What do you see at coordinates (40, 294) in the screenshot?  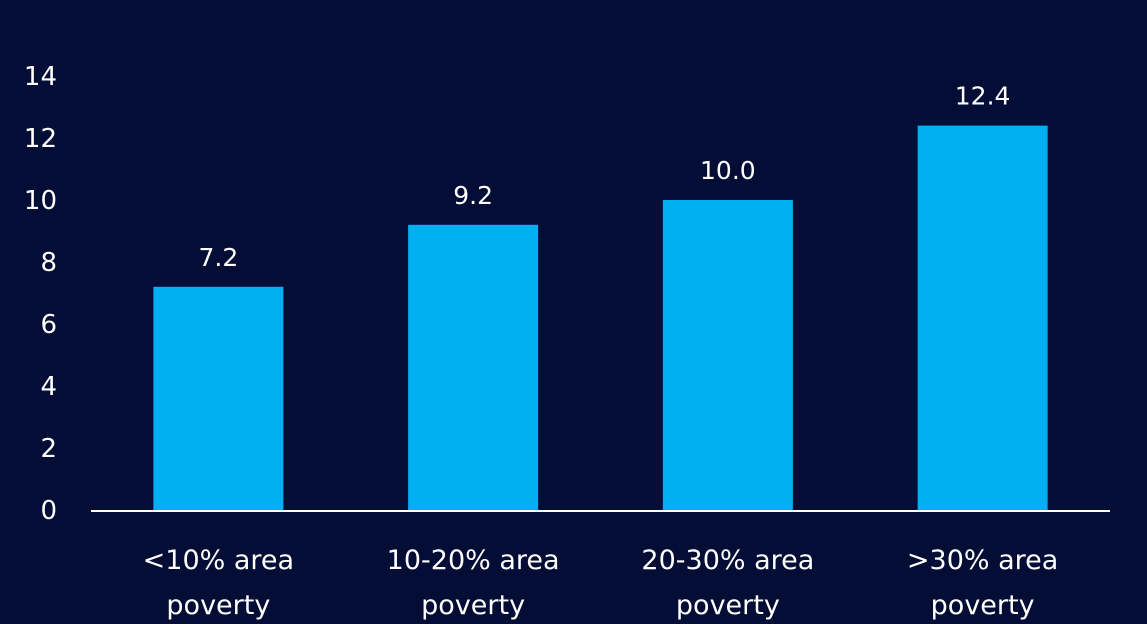 I see `y-axis: 0 2 4 6 8 10 12 14` at bounding box center [40, 294].